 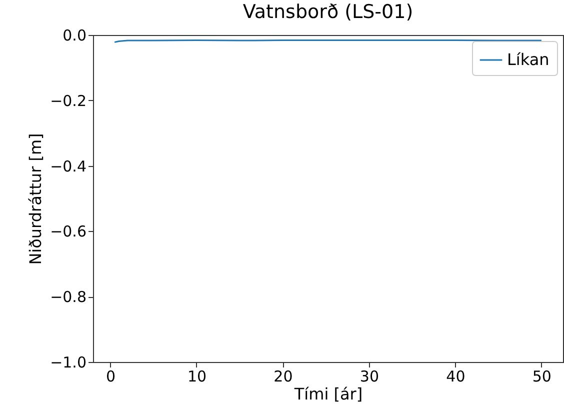 What do you see at coordinates (68, 363) in the screenshot?
I see `y-tick-label: −1.0` at bounding box center [68, 363].